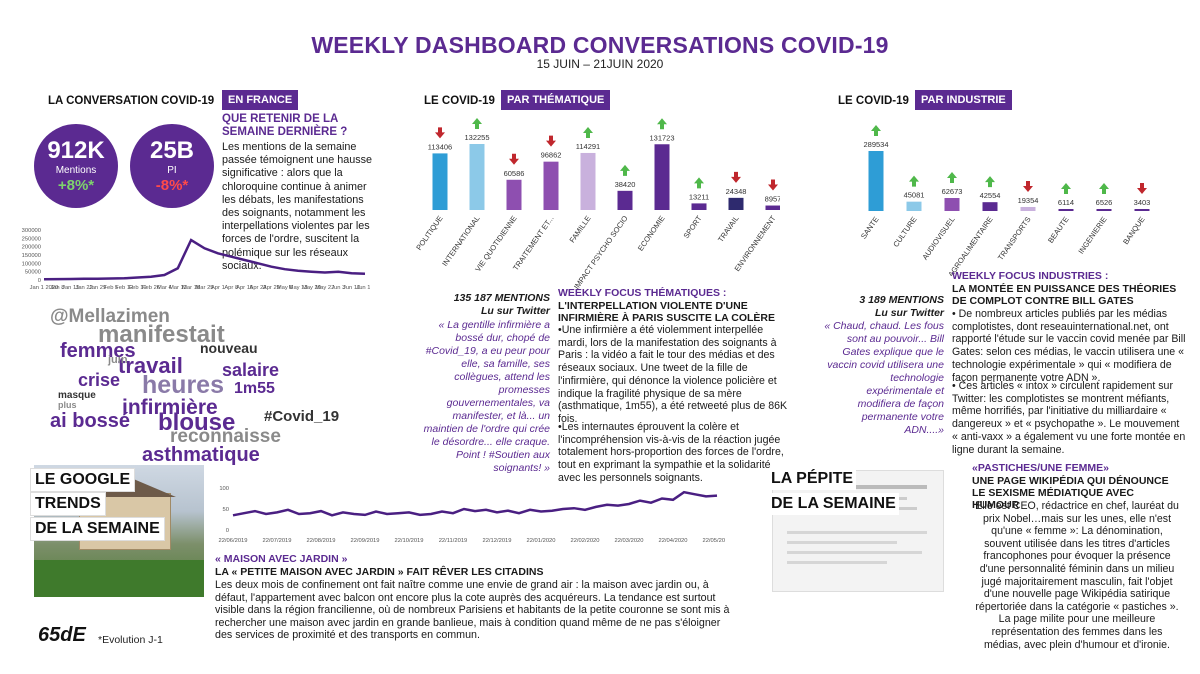 The height and width of the screenshot is (674, 1200). Describe the element at coordinates (453, 541) in the screenshot. I see `google-x-tick: 22/11/2019` at that location.